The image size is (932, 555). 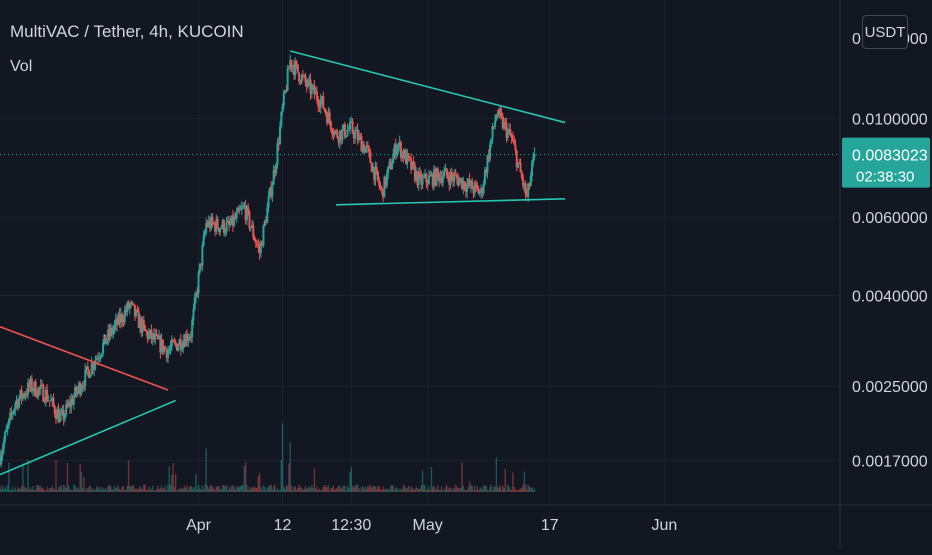 I want to click on trendline-descending-resistance, so click(x=427, y=87).